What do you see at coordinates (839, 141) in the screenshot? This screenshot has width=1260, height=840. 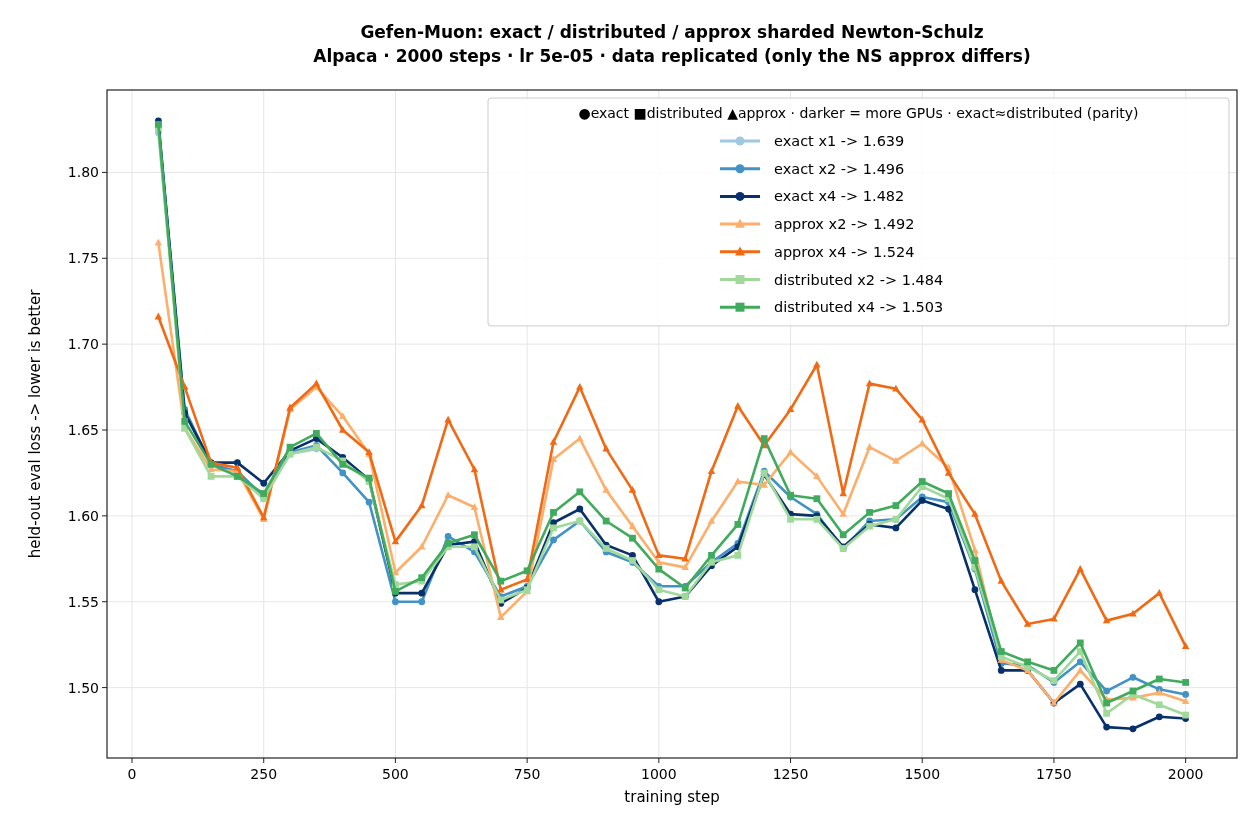 I see `legend-label: exact x1 -> 1.639` at bounding box center [839, 141].